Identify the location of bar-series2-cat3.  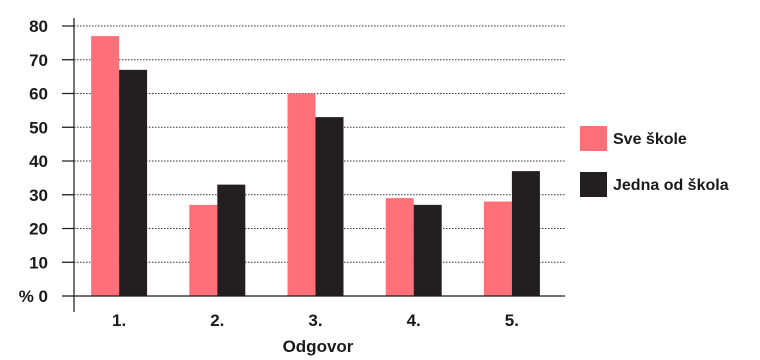
(329, 206).